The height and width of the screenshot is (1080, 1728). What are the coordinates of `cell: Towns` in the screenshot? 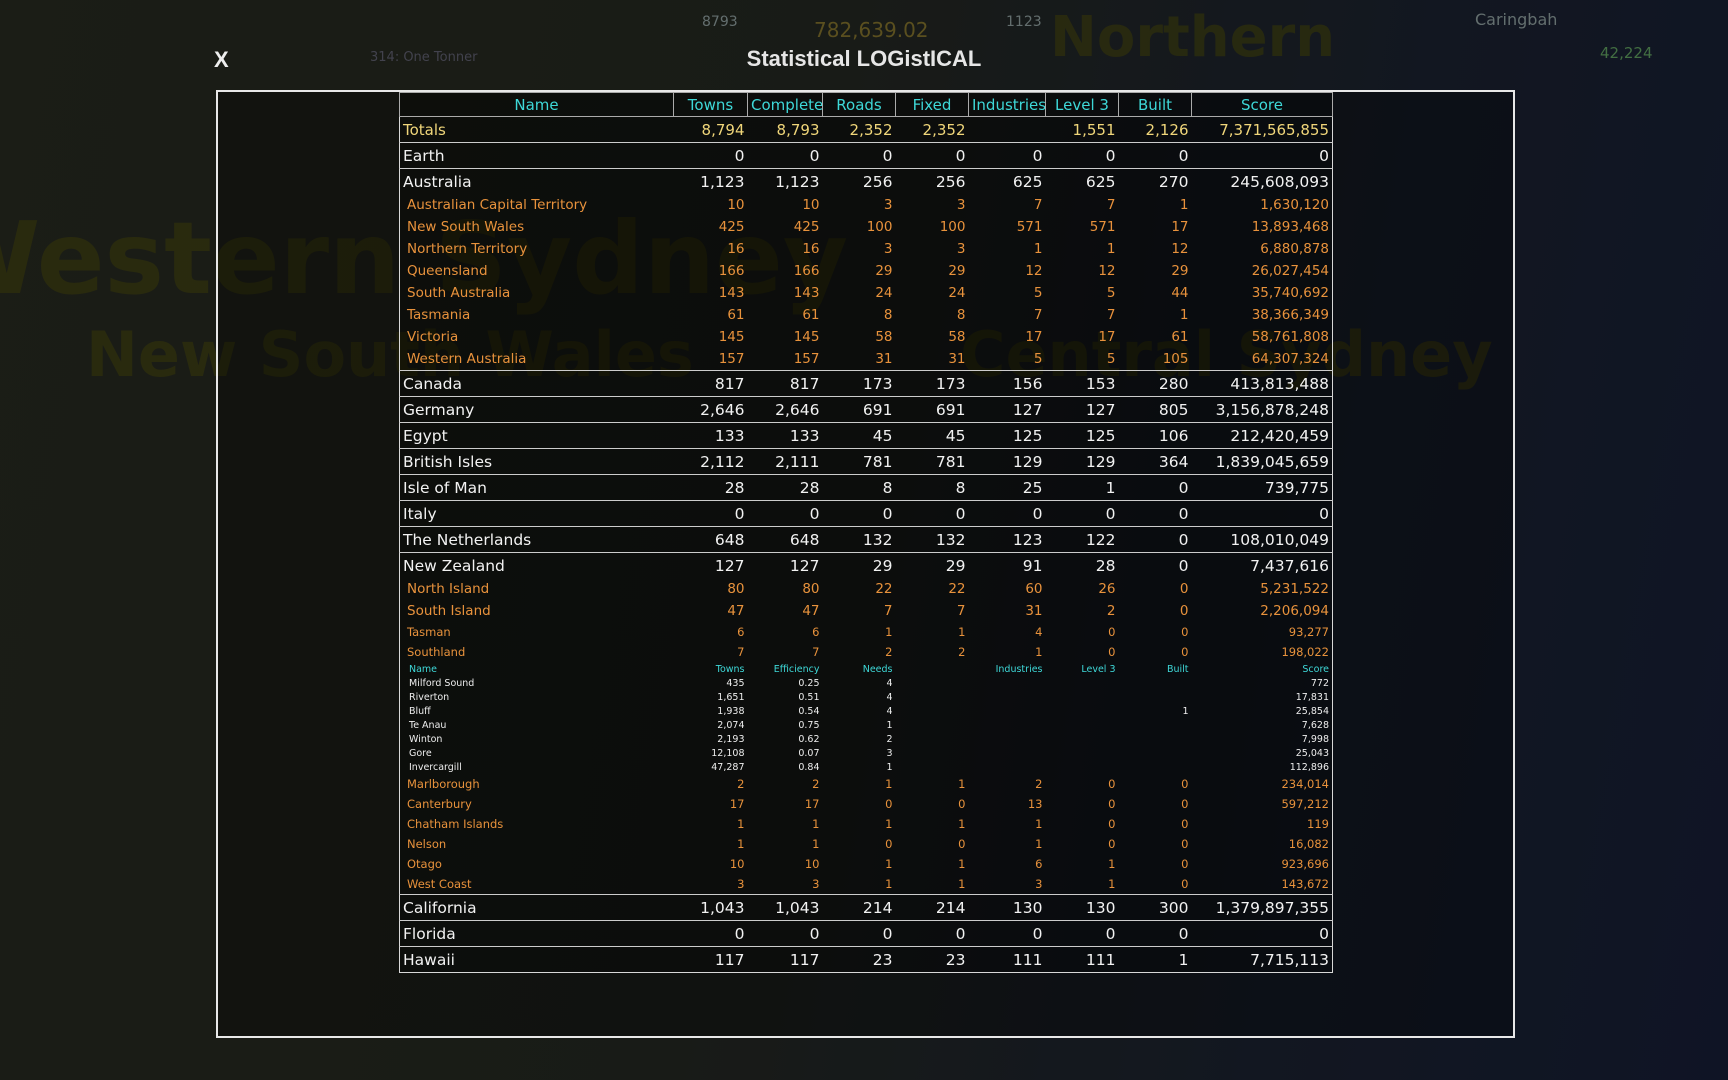 It's located at (730, 669).